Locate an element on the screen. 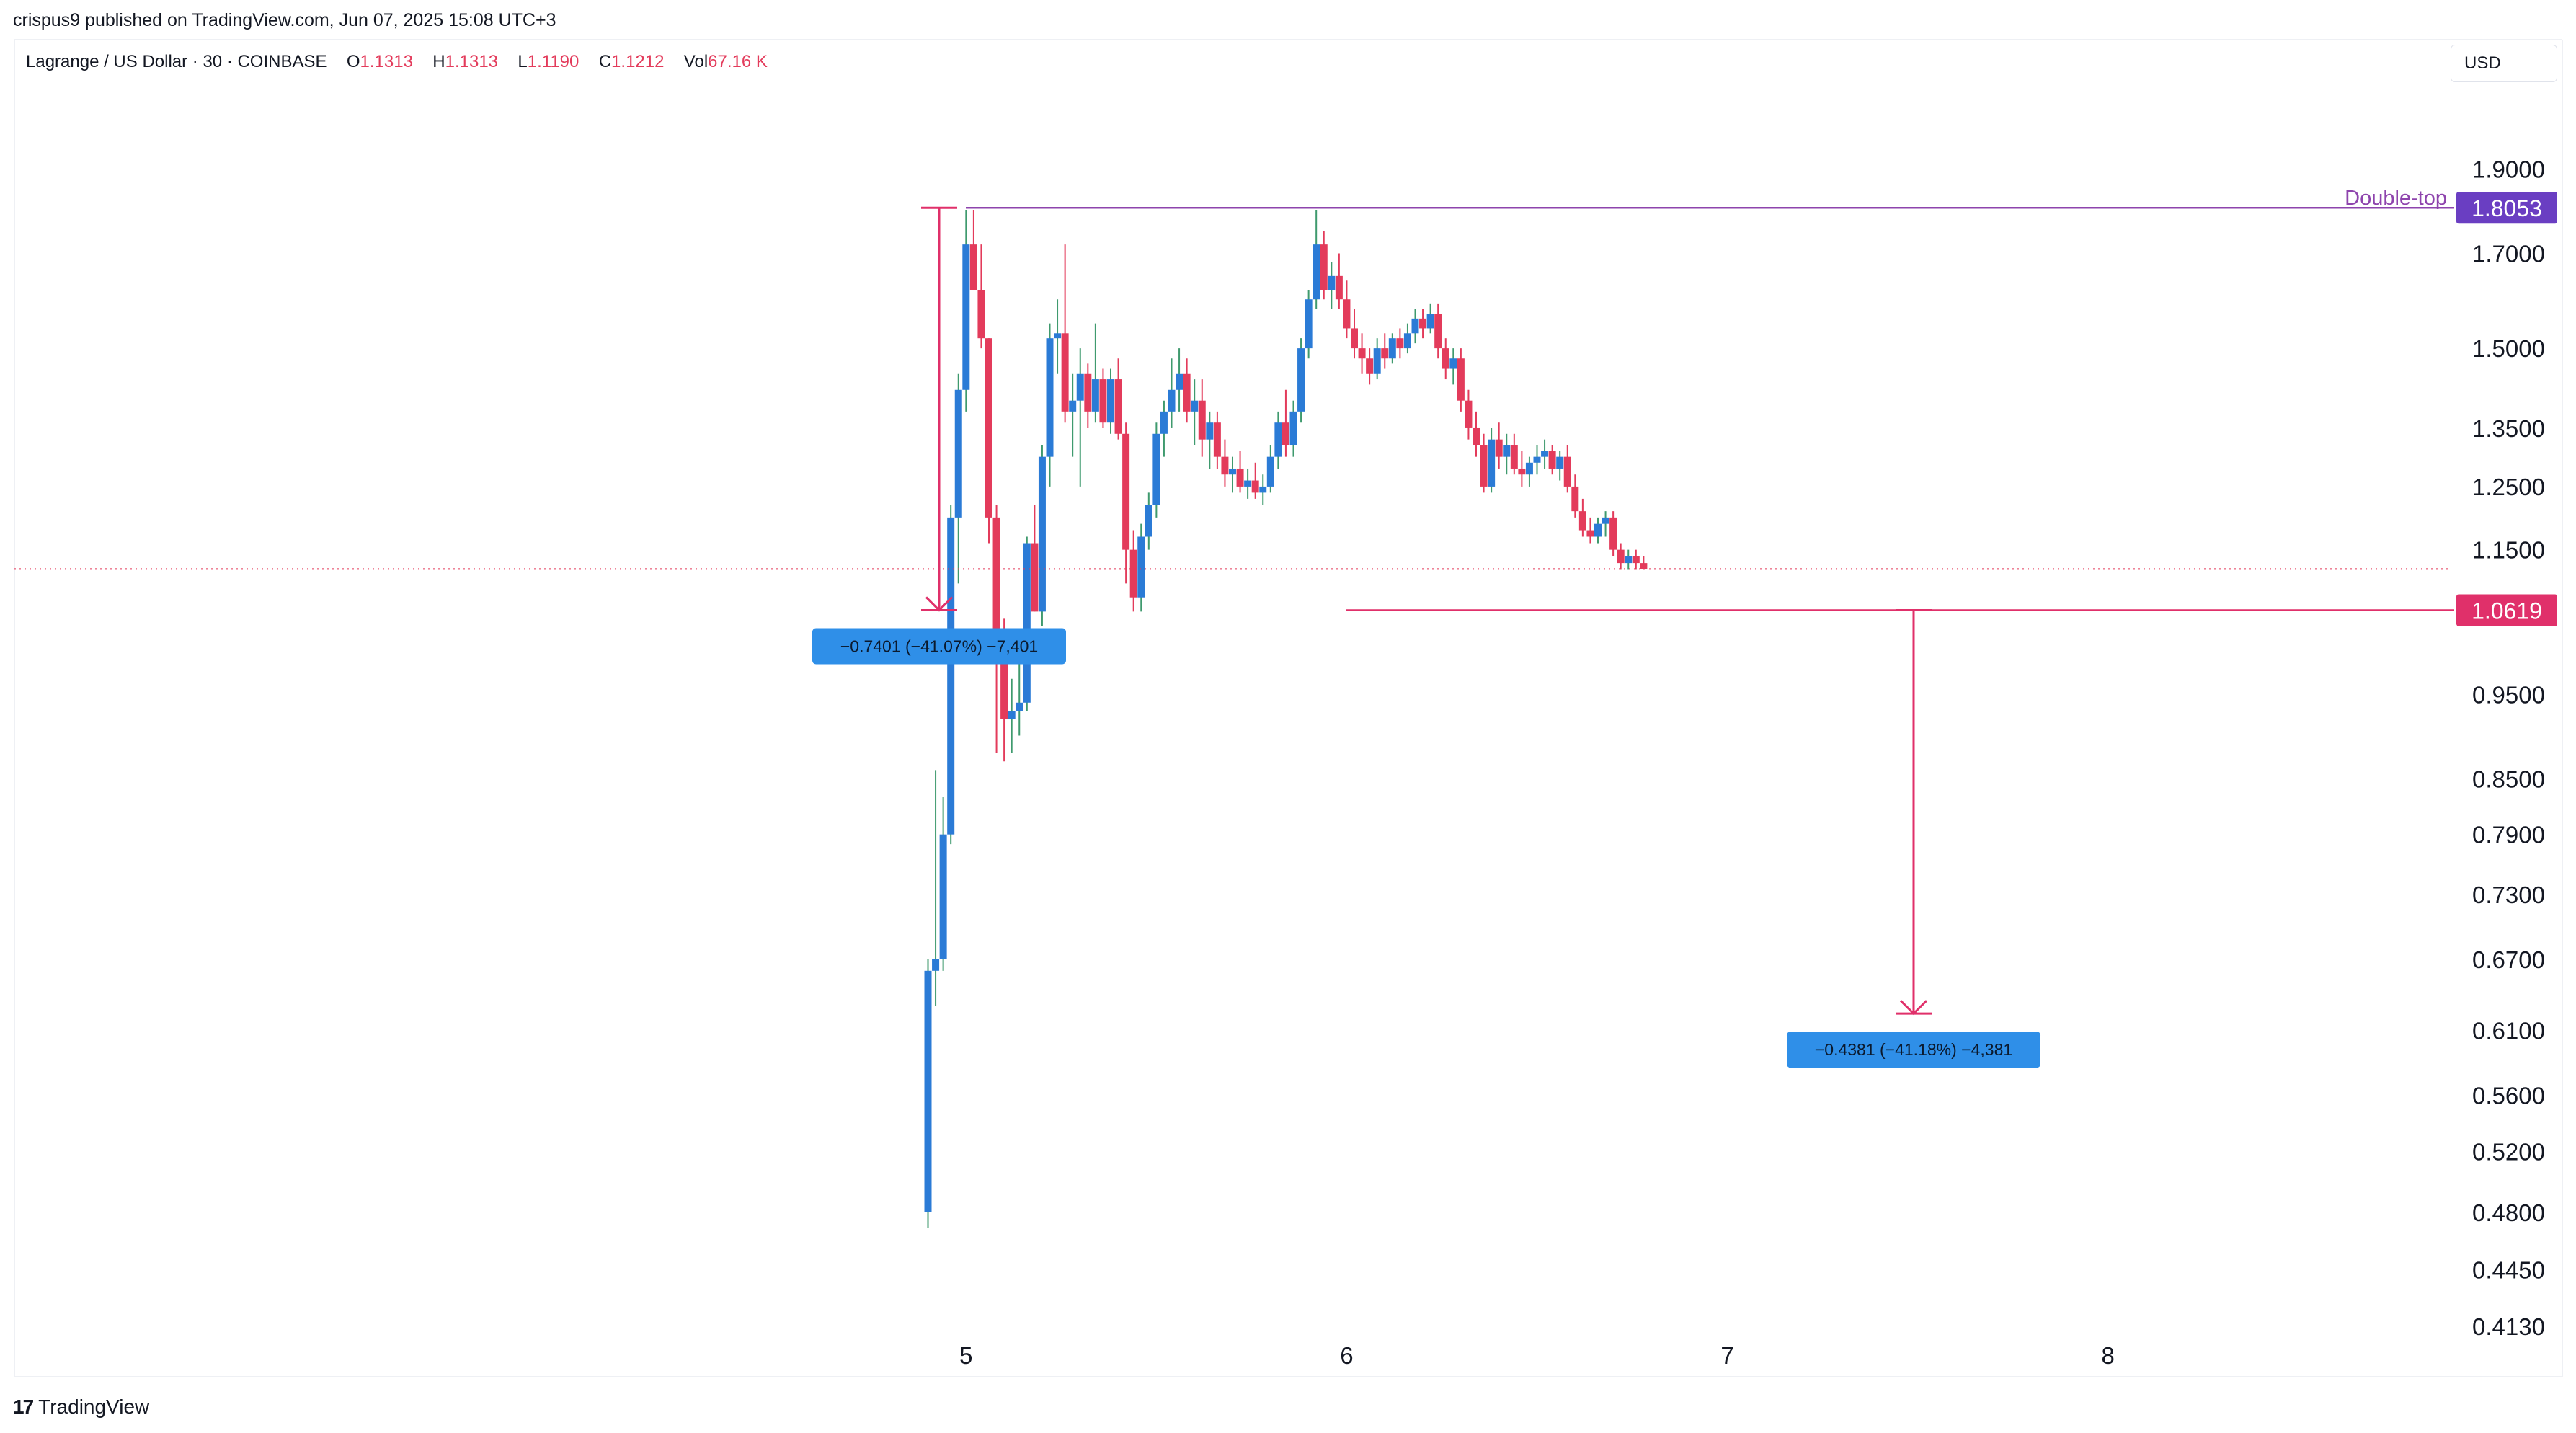  tradingview-logo: 17 TradingView is located at coordinates (81, 1407).